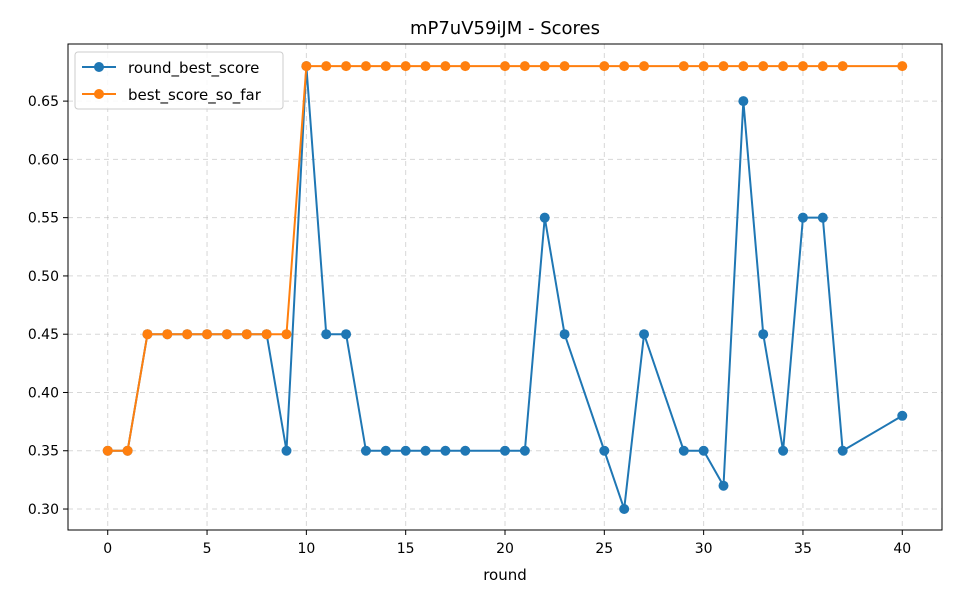 The image size is (960, 600). What do you see at coordinates (43, 102) in the screenshot?
I see `y-tick-label: 0.65` at bounding box center [43, 102].